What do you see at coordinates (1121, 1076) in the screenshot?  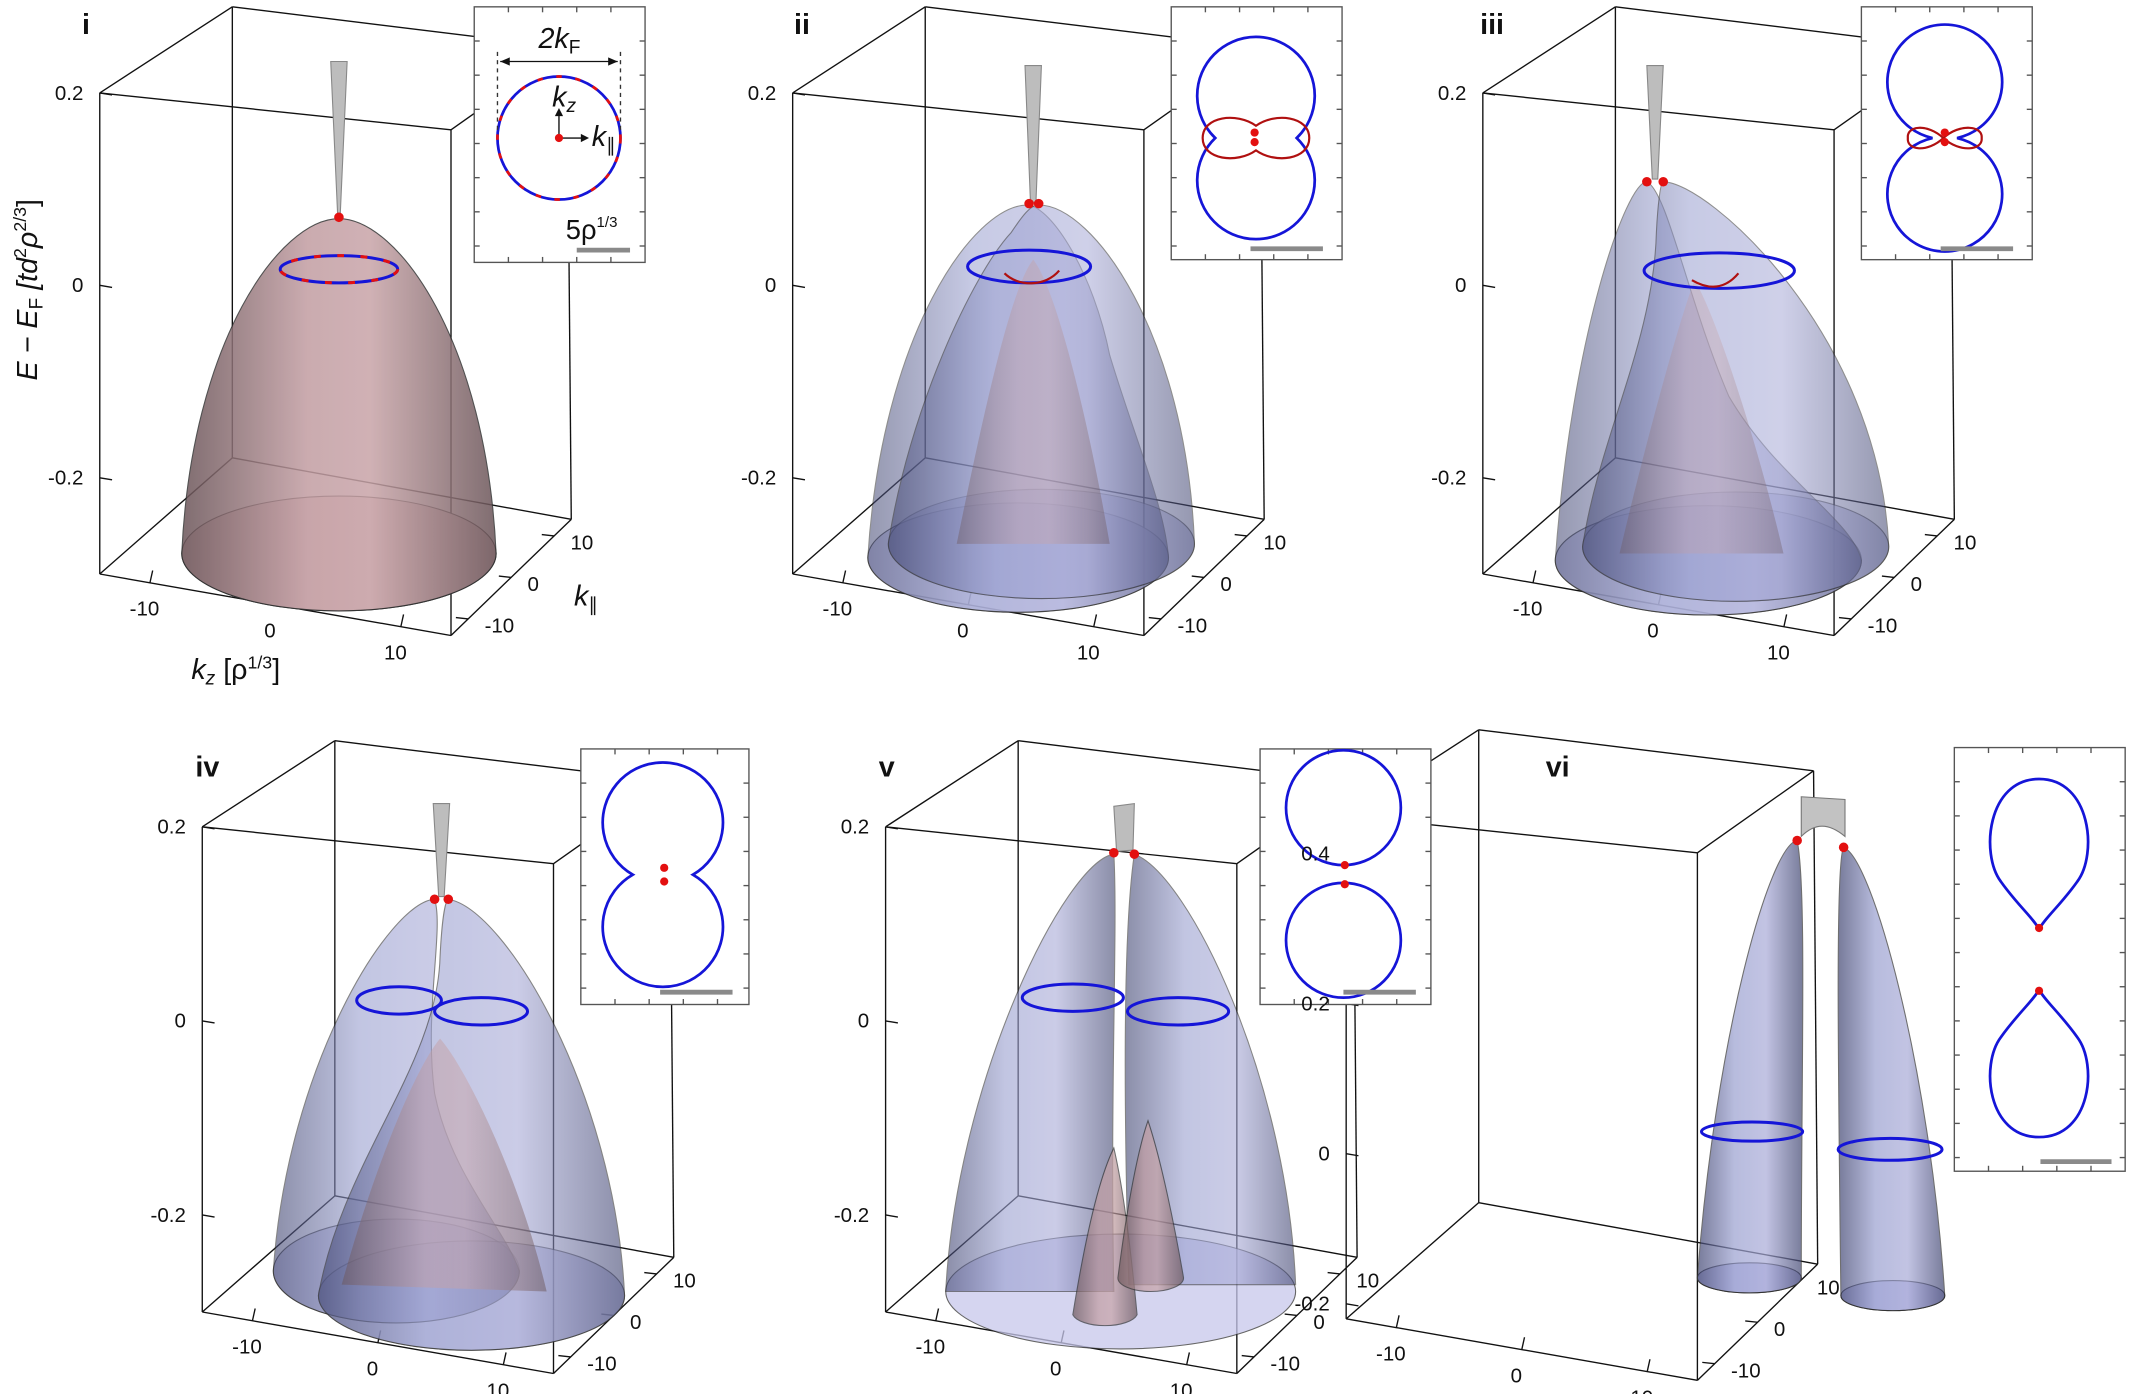 I see `surface-v` at bounding box center [1121, 1076].